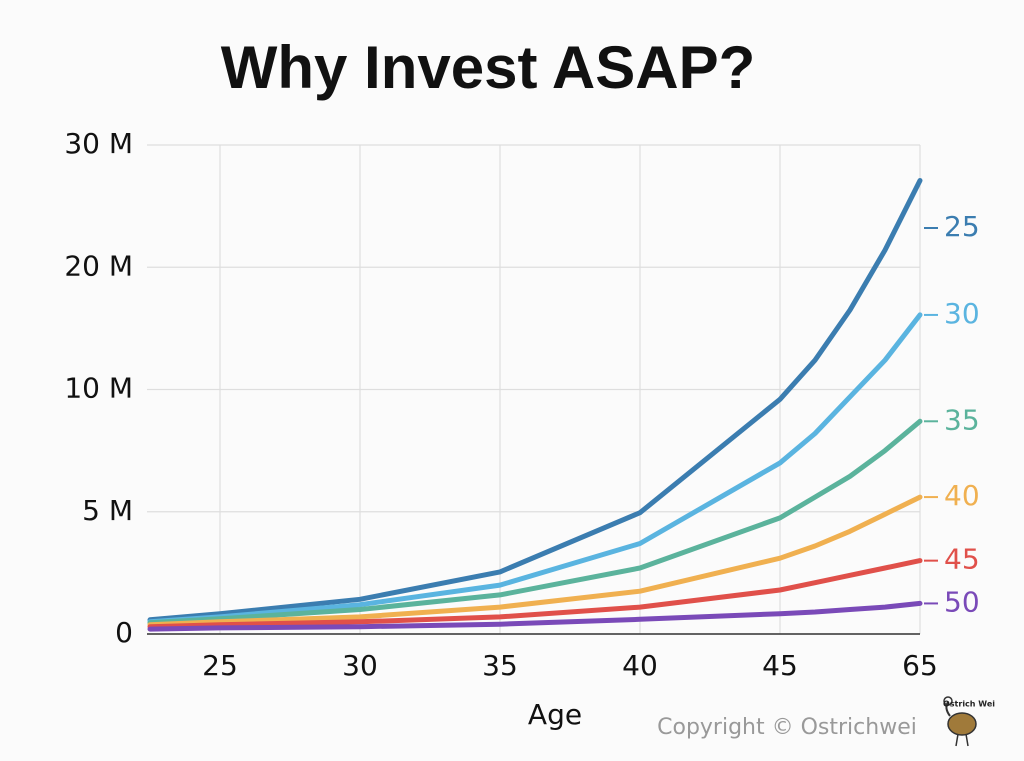  Describe the element at coordinates (98, 143) in the screenshot. I see `y-tick-label: 30 M` at that location.